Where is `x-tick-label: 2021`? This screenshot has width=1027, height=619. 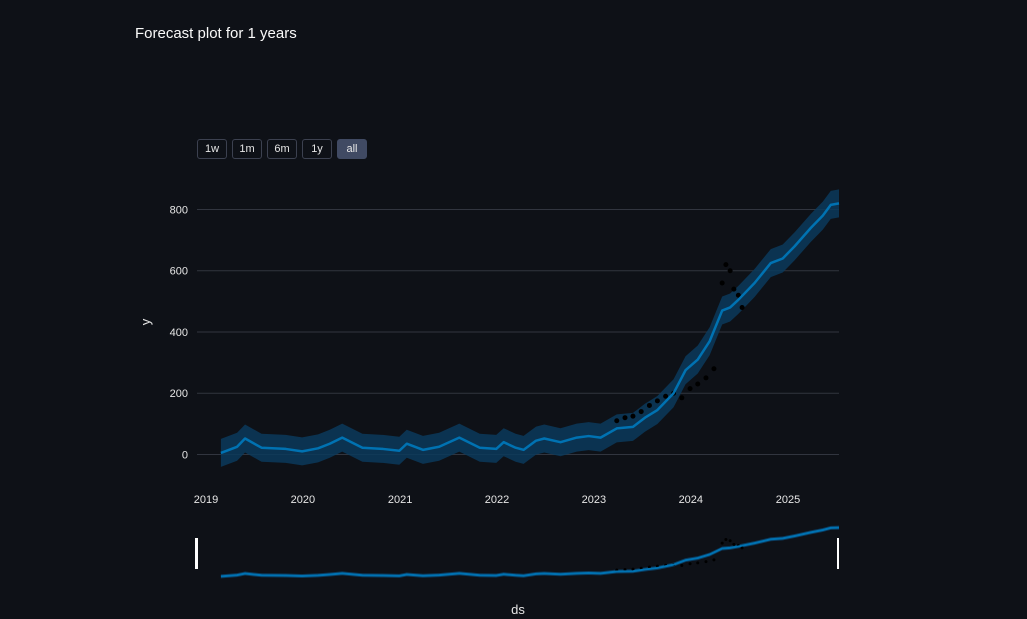 x-tick-label: 2021 is located at coordinates (400, 500).